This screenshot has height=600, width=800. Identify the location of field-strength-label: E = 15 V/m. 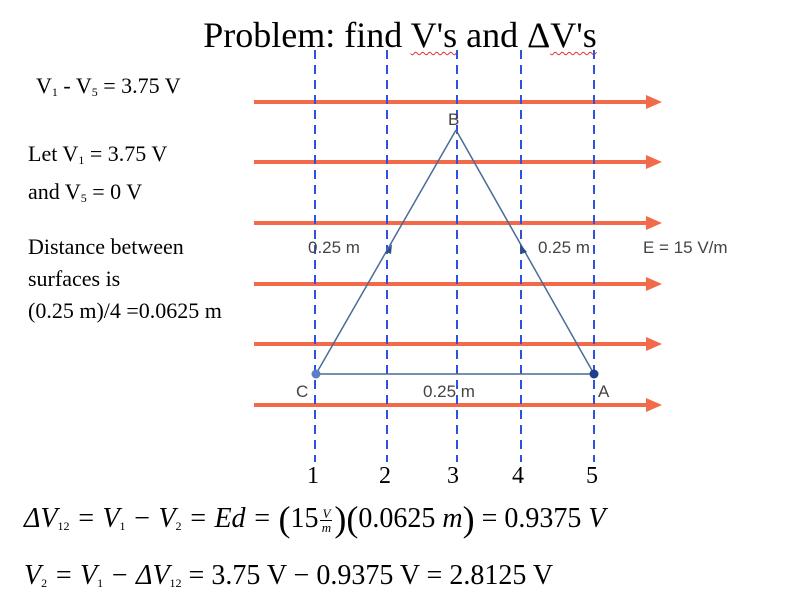
(685, 247).